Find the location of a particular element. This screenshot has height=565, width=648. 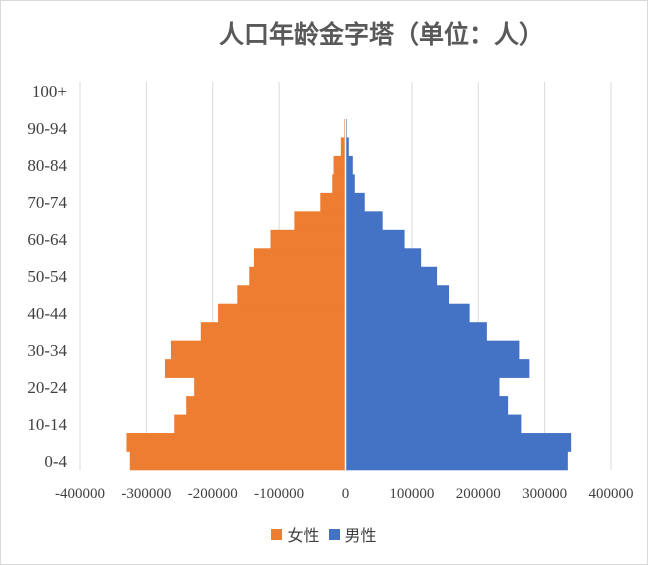

x-tick-label-0: -400000 is located at coordinates (80, 494).